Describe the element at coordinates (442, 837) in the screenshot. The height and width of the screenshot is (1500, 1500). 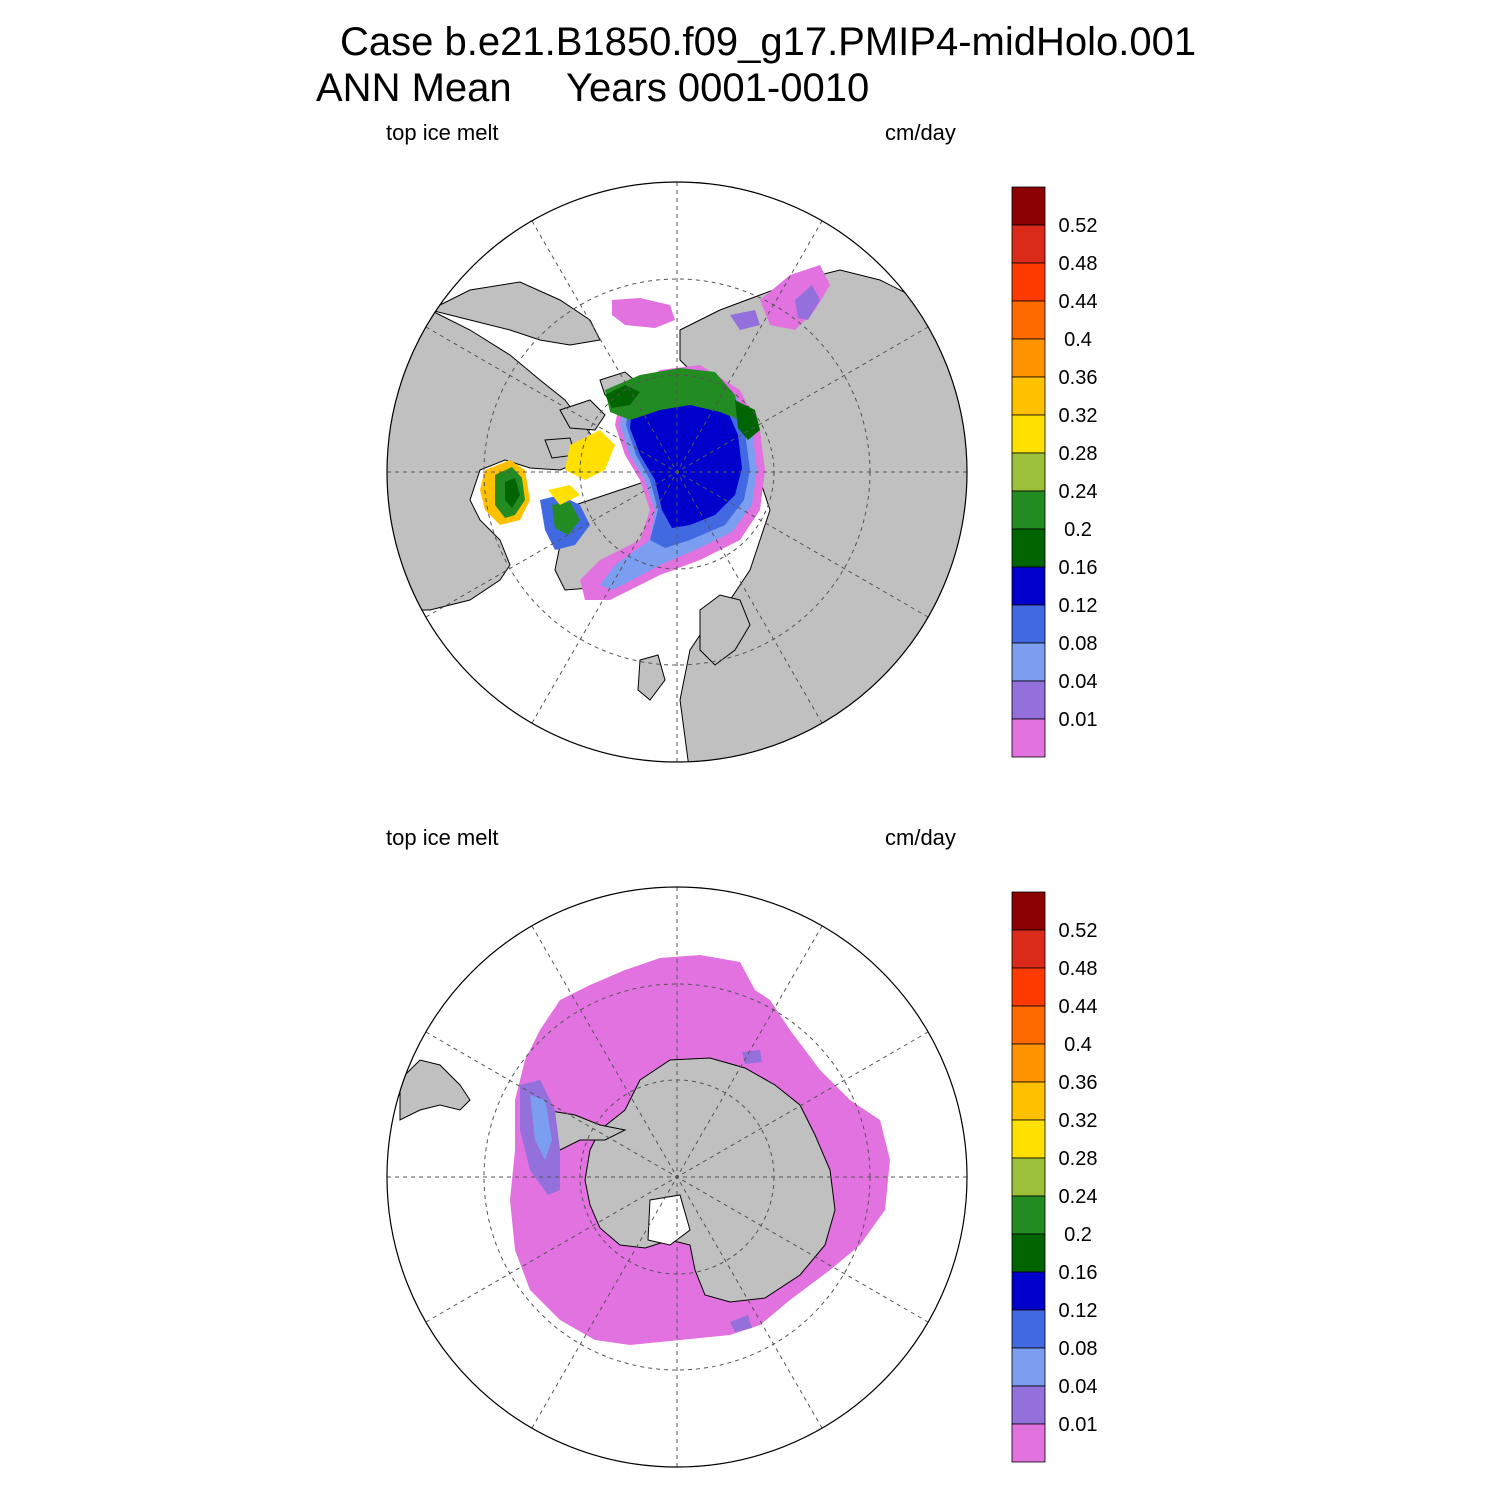
I see `south-variable-label: top ice melt` at that location.